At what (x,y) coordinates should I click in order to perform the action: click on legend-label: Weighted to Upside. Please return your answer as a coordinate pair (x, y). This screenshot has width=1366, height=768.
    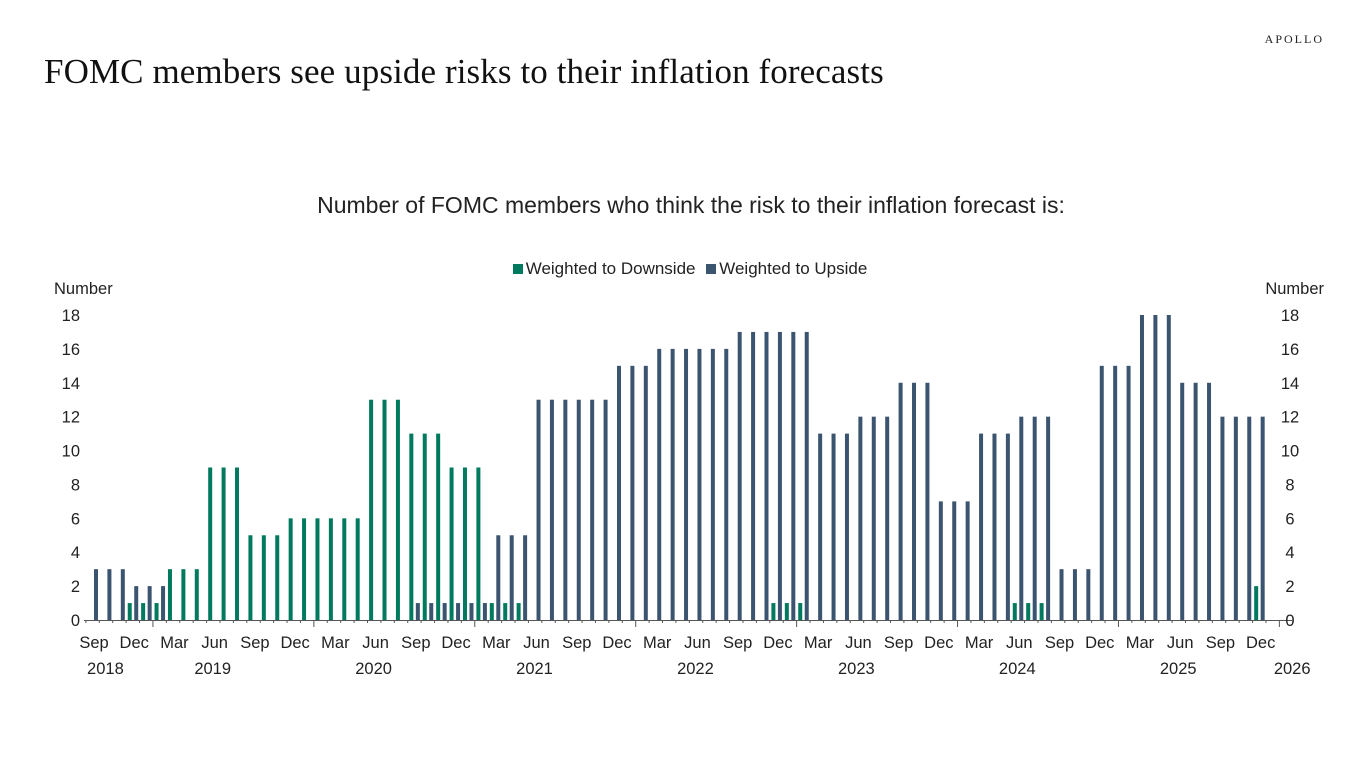
    Looking at the image, I should click on (793, 268).